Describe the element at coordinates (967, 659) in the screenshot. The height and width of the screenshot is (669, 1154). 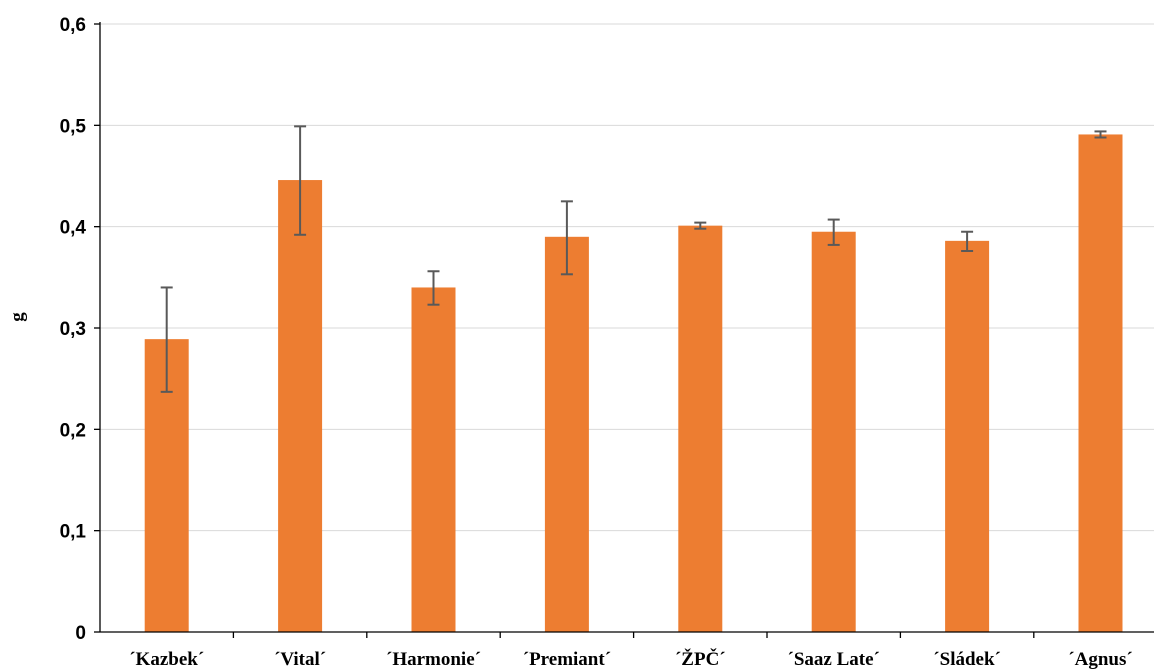
I see `x-tick-label: ´Sládek´` at that location.